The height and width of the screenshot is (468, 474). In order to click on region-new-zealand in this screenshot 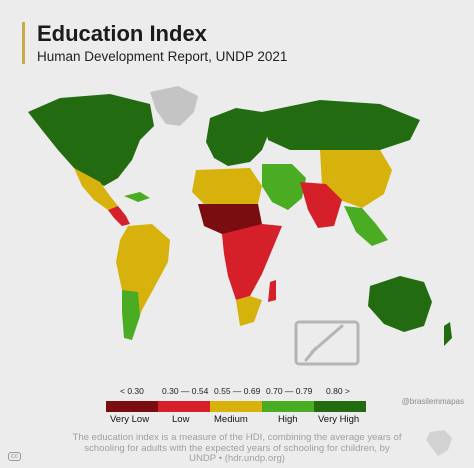, I will do `click(448, 334)`.